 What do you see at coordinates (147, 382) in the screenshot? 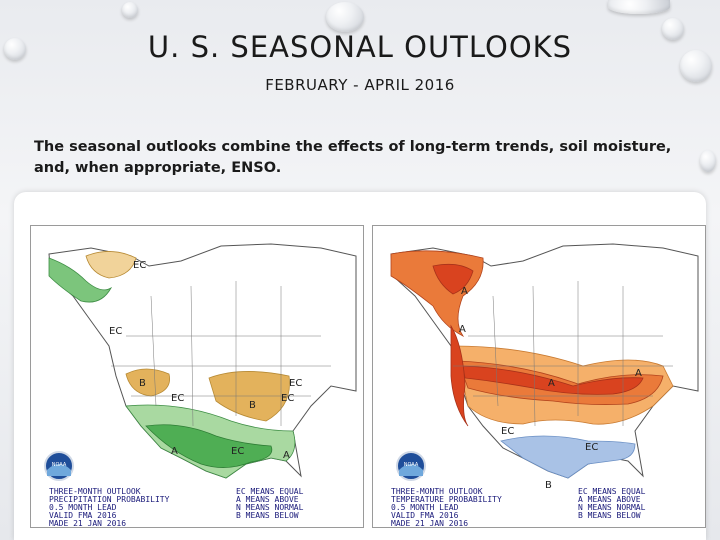
I see `below-region-northwest` at bounding box center [147, 382].